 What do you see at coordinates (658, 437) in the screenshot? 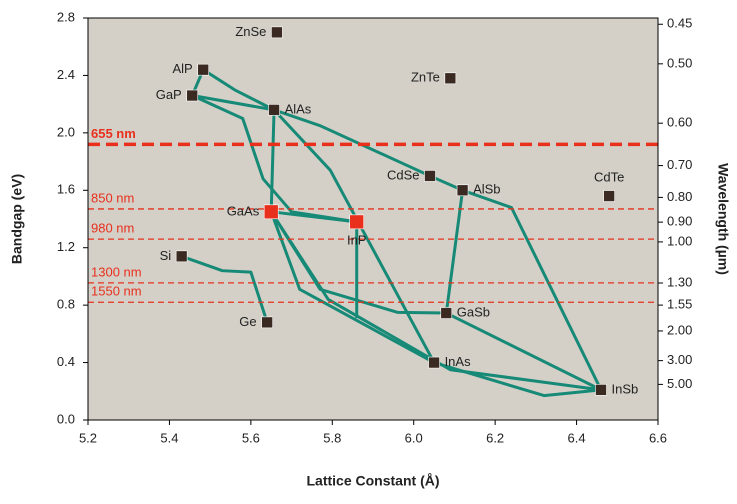
I see `x-tick-label: 6.6` at bounding box center [658, 437].